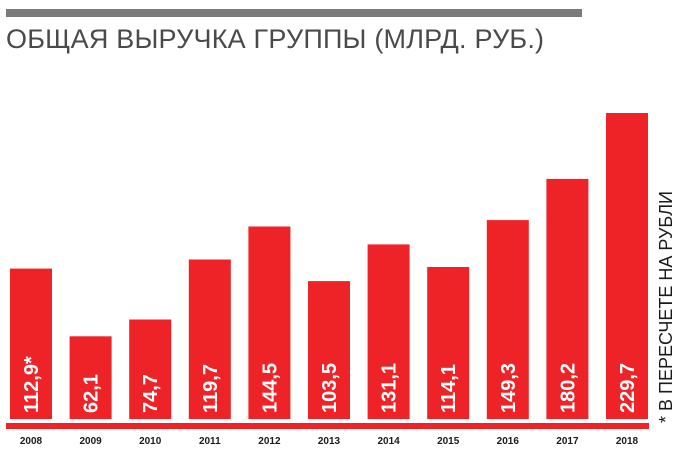 This screenshot has height=454, width=680. I want to click on x-label-2009: 2009, so click(90, 441).